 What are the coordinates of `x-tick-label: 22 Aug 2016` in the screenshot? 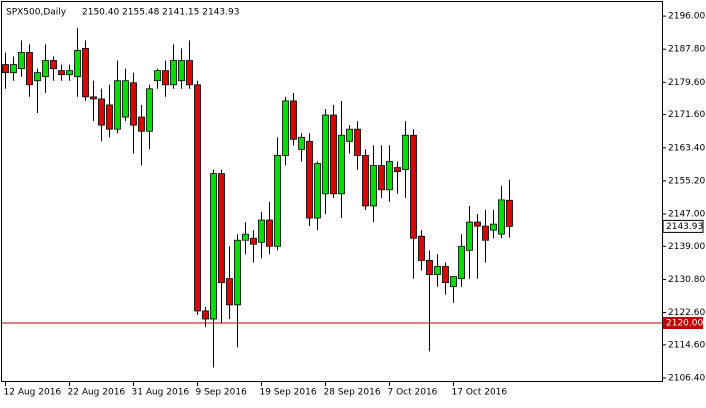 It's located at (97, 393).